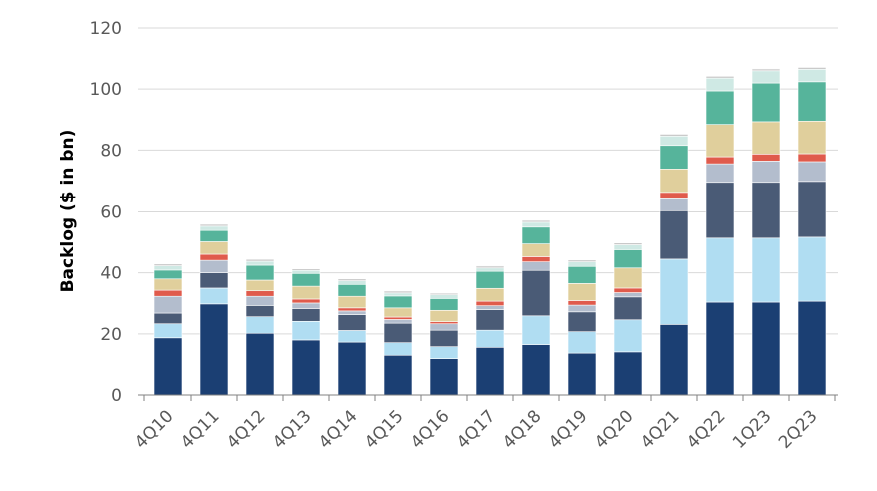 This screenshot has height=491, width=877. Describe the element at coordinates (111, 213) in the screenshot. I see `y-tick-label: 60` at that location.